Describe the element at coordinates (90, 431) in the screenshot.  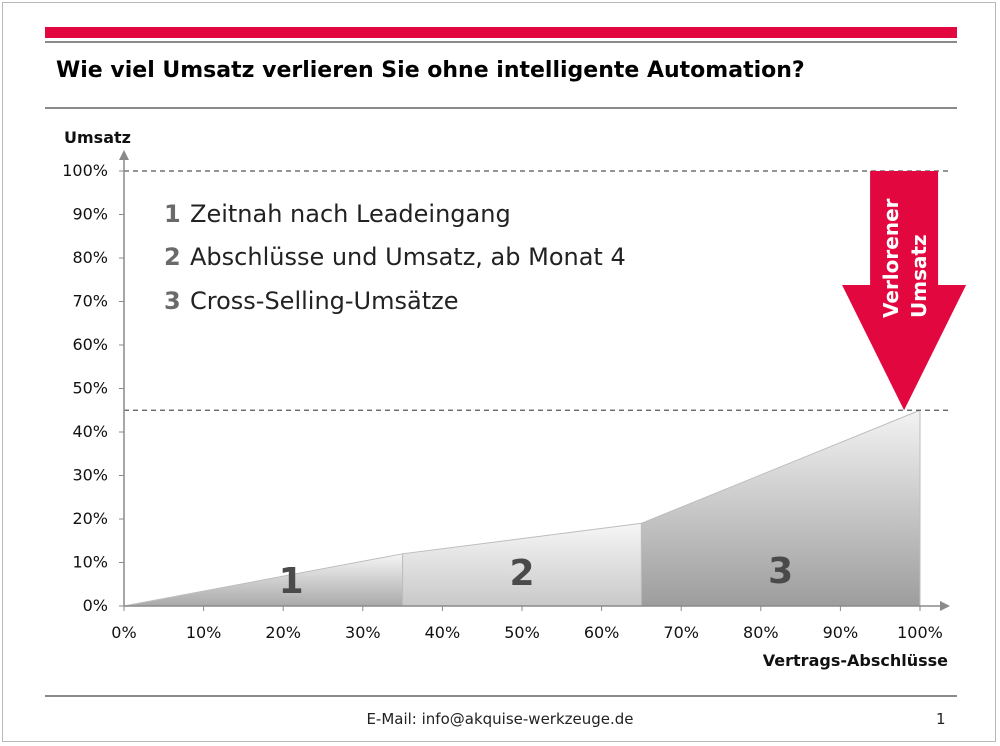
I see `y-tick-label: 40%` at that location.